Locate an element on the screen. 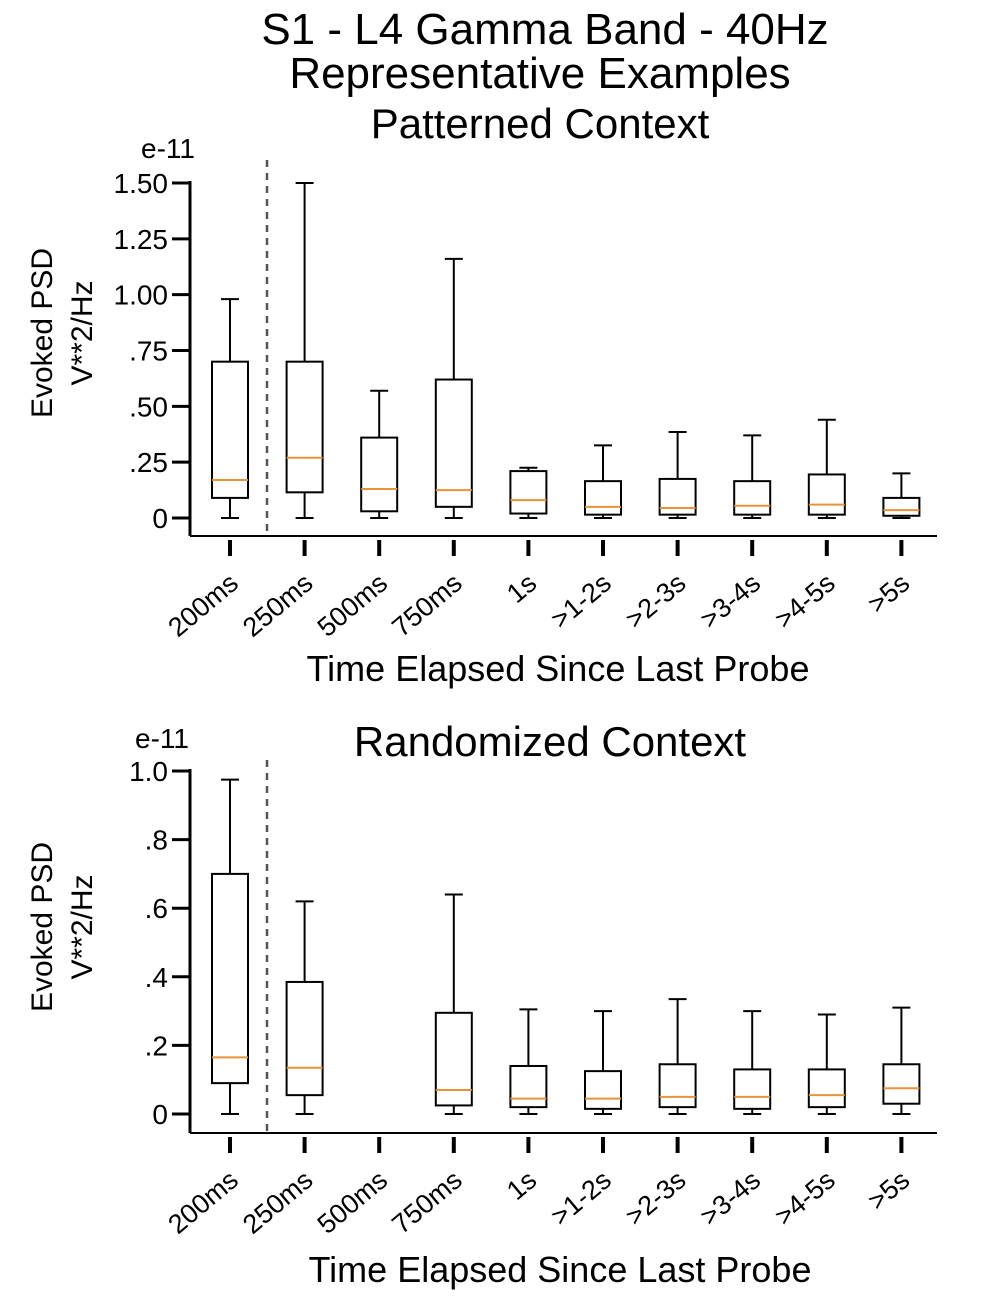 This screenshot has height=1301, width=991. y-tick-label: 1.0 is located at coordinates (148, 771).